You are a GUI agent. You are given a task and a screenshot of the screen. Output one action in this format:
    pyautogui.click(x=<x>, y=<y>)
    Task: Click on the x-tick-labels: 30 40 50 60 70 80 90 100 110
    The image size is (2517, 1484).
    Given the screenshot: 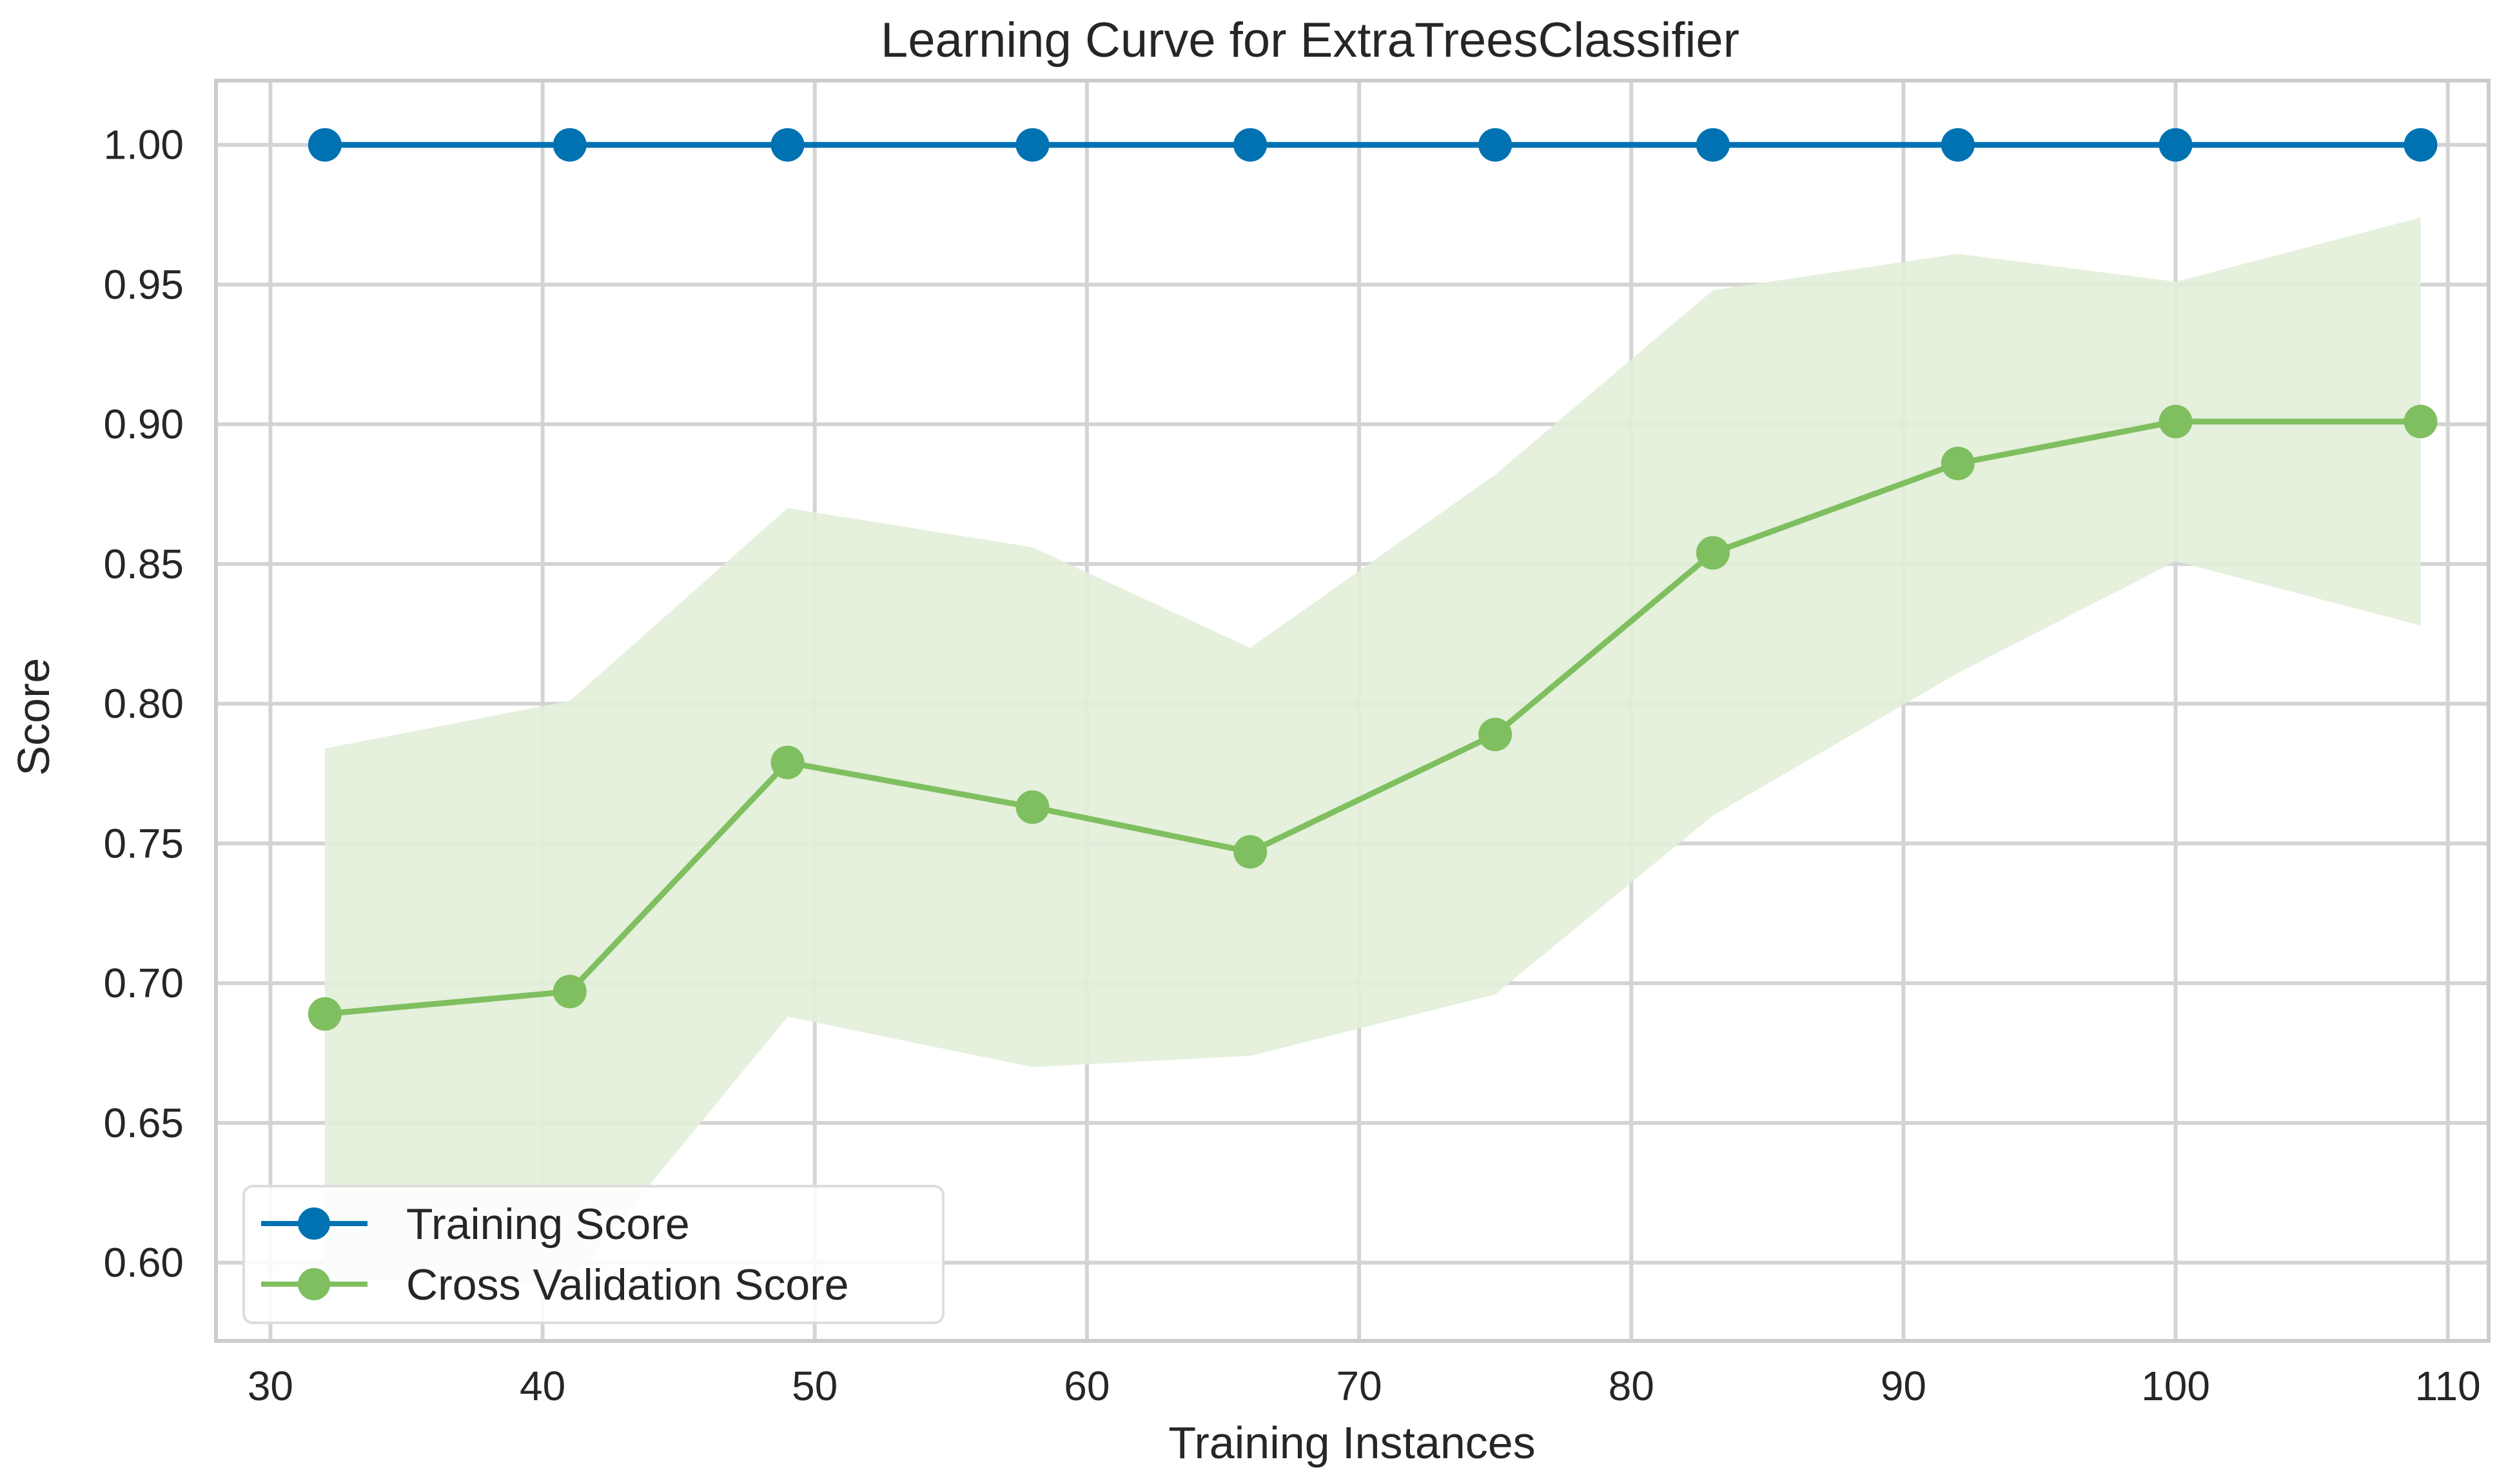 What is the action you would take?
    pyautogui.click(x=1364, y=1386)
    